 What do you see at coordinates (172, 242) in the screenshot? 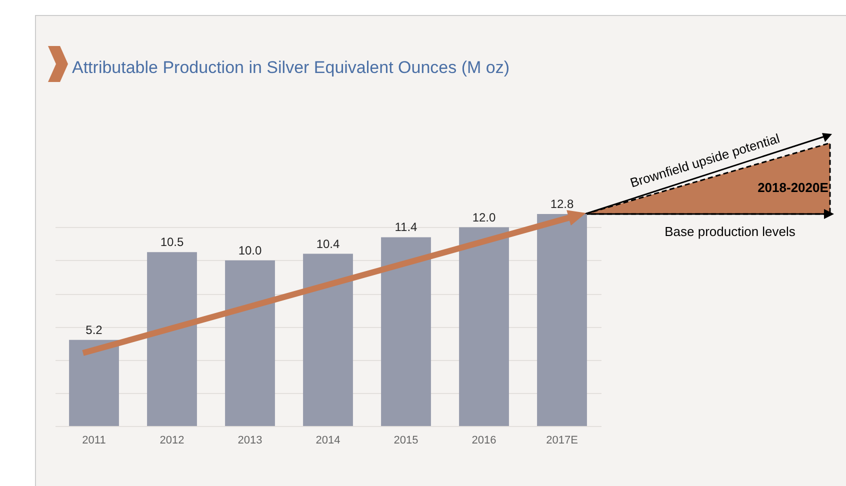
I see `data-label: 10.5` at bounding box center [172, 242].